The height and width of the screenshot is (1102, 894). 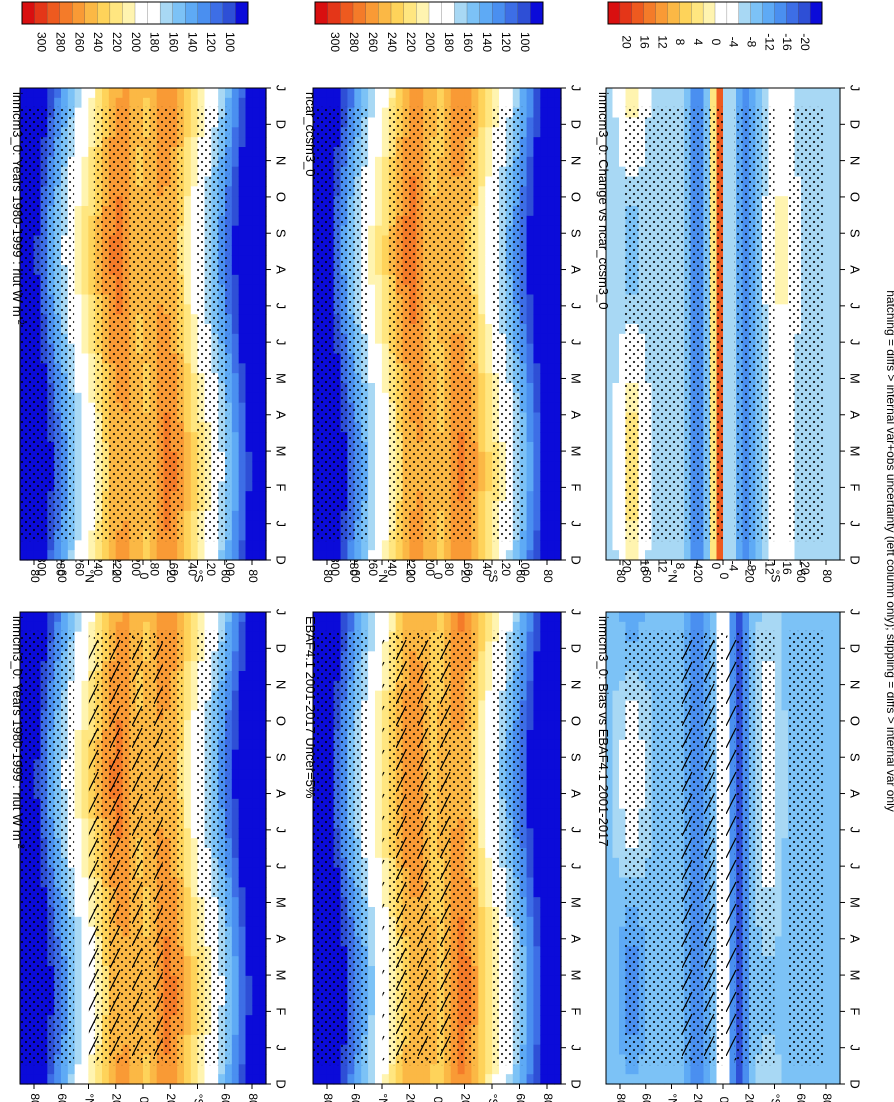 I want to click on lat-tick-label: 20, so click(x=171, y=1097).